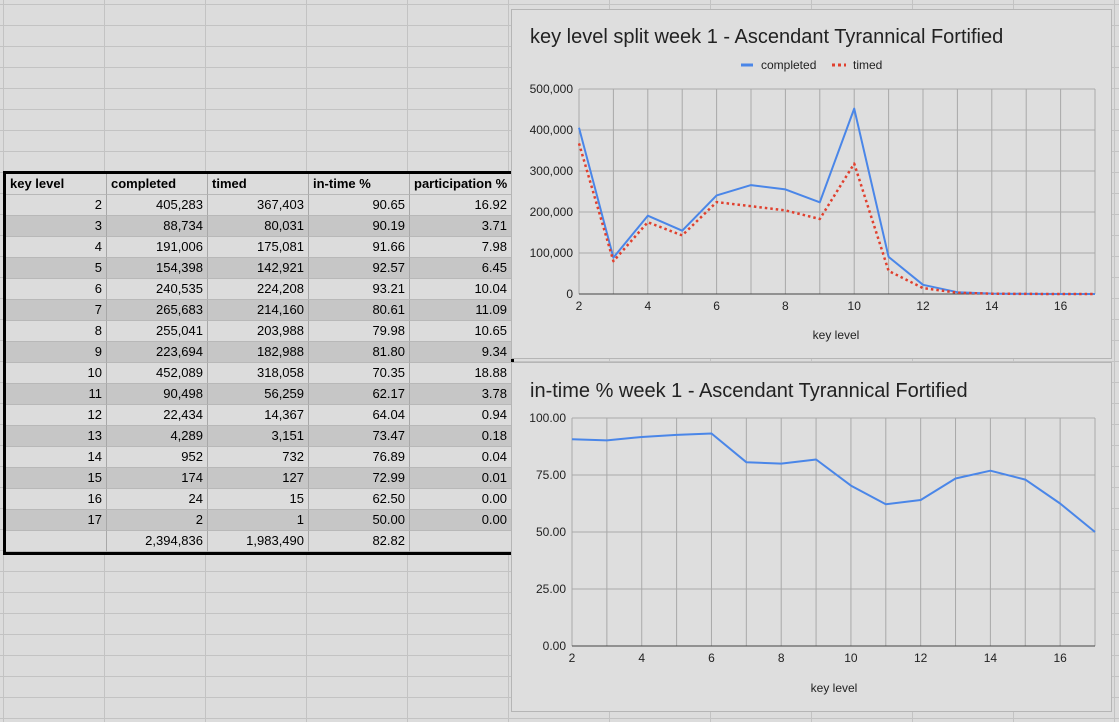 This screenshot has width=1119, height=722. Describe the element at coordinates (460, 289) in the screenshot. I see `table-cell: 10.04` at that location.